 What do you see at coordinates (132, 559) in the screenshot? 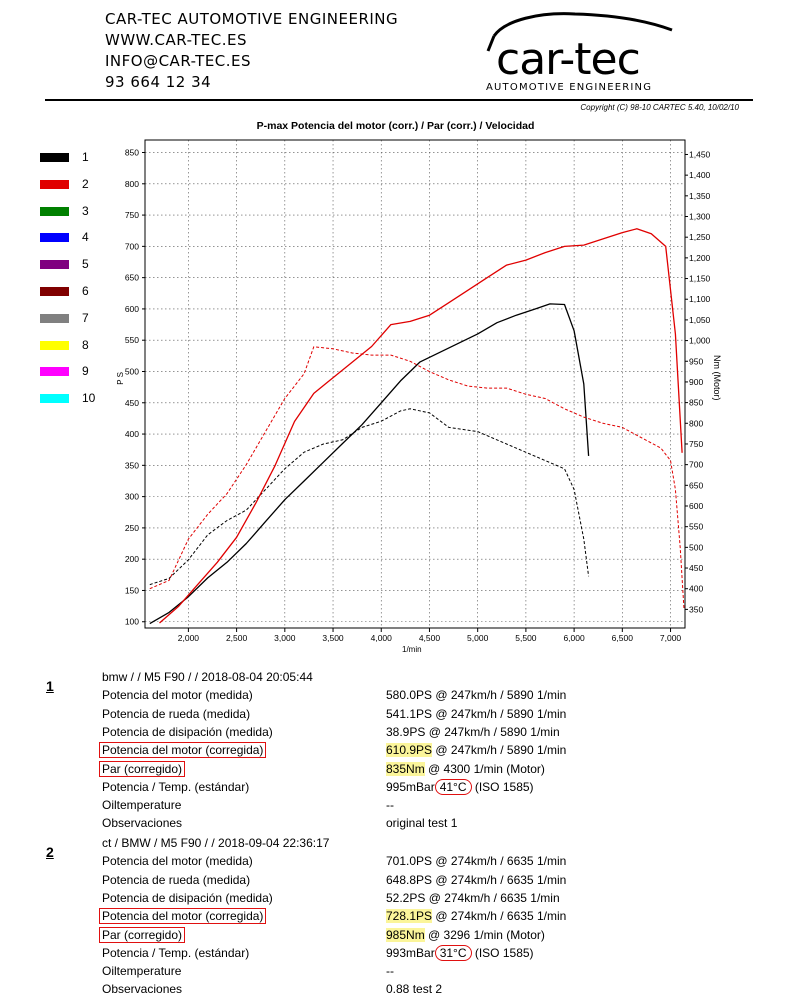
I see `y-tick-label: 200` at bounding box center [132, 559].